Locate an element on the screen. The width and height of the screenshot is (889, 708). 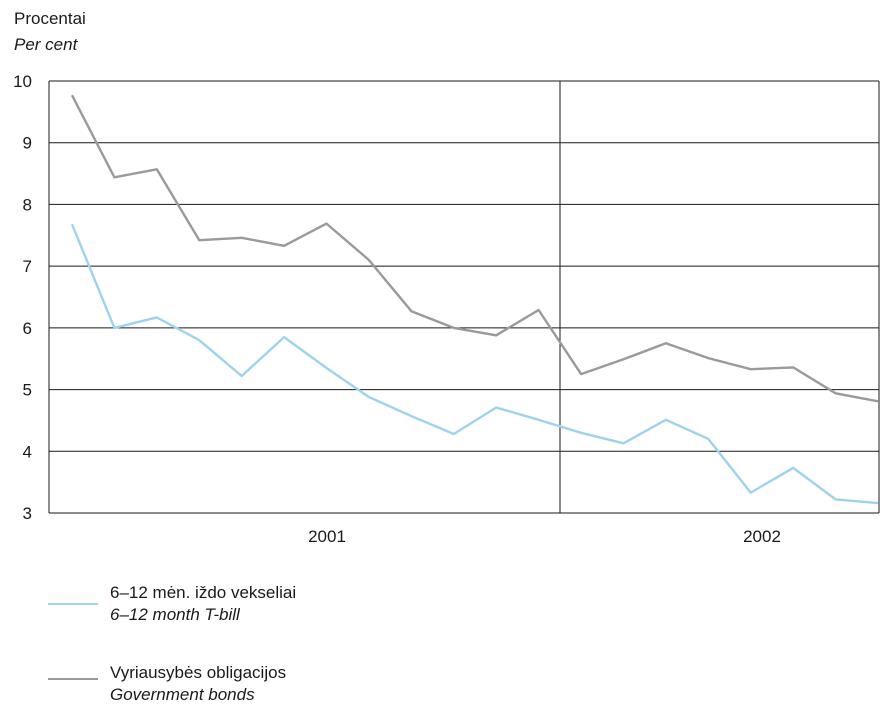
y-axis-label-en: Per cent is located at coordinates (46, 44).